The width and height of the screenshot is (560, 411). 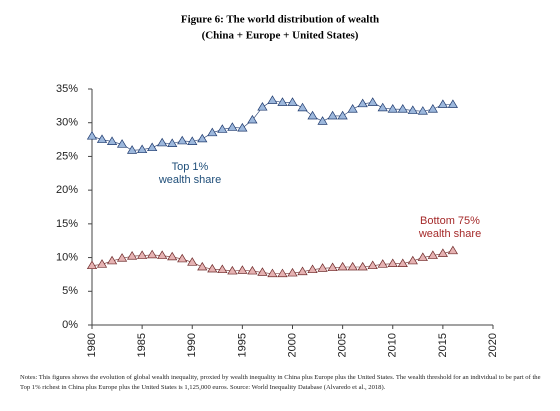 I want to click on x-tick-label: 2010, so click(x=393, y=345).